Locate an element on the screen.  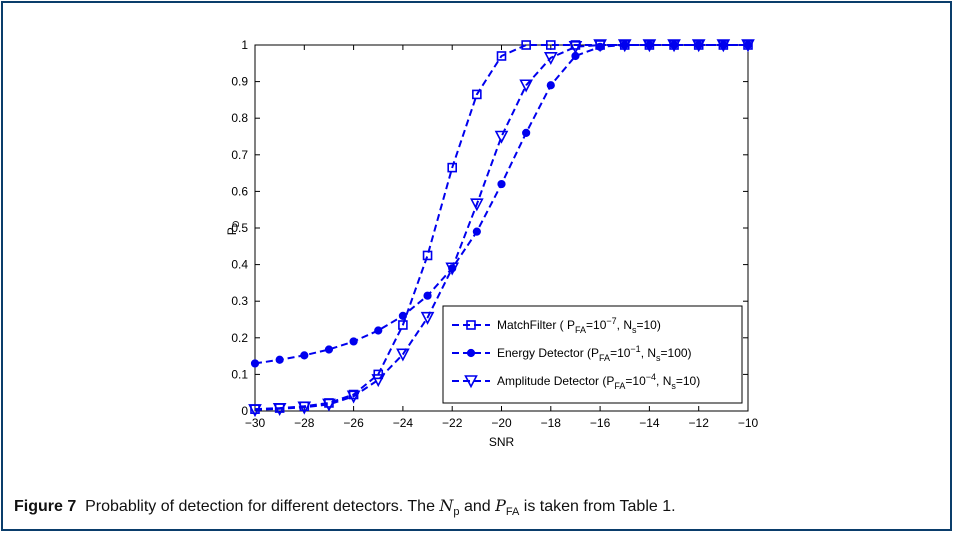
legend-label: Energy Detector (PFA=10−1, Ns=100) is located at coordinates (594, 353).